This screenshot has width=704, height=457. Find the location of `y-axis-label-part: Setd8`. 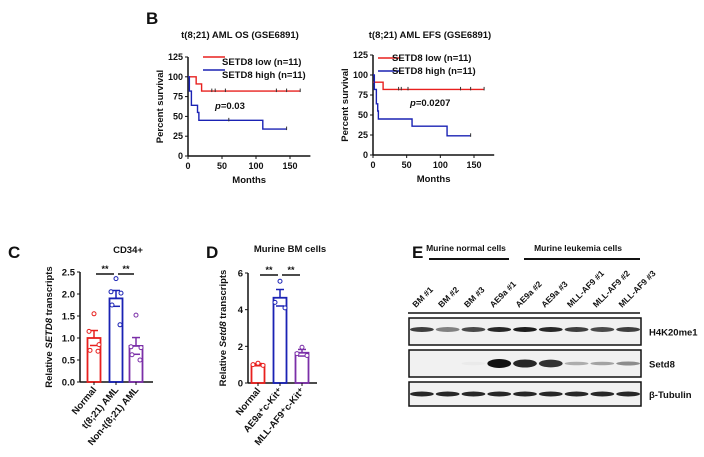

y-axis-label-part: Setd8 is located at coordinates (223, 334).